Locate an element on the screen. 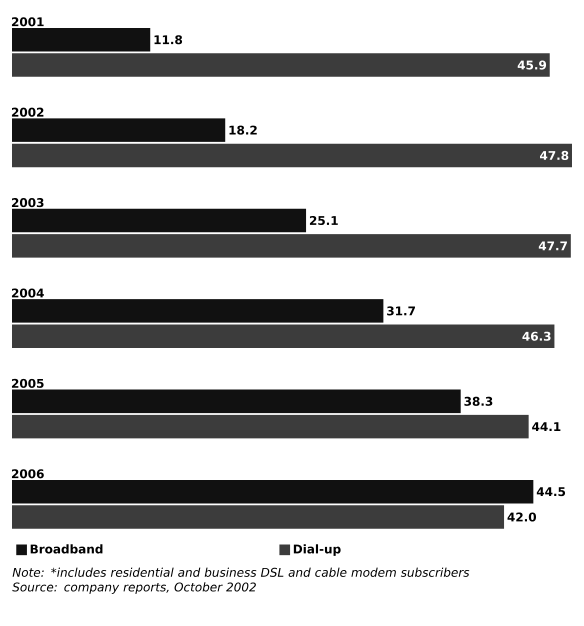 The width and height of the screenshot is (584, 626). y-tick-label: 2006 is located at coordinates (28, 473).